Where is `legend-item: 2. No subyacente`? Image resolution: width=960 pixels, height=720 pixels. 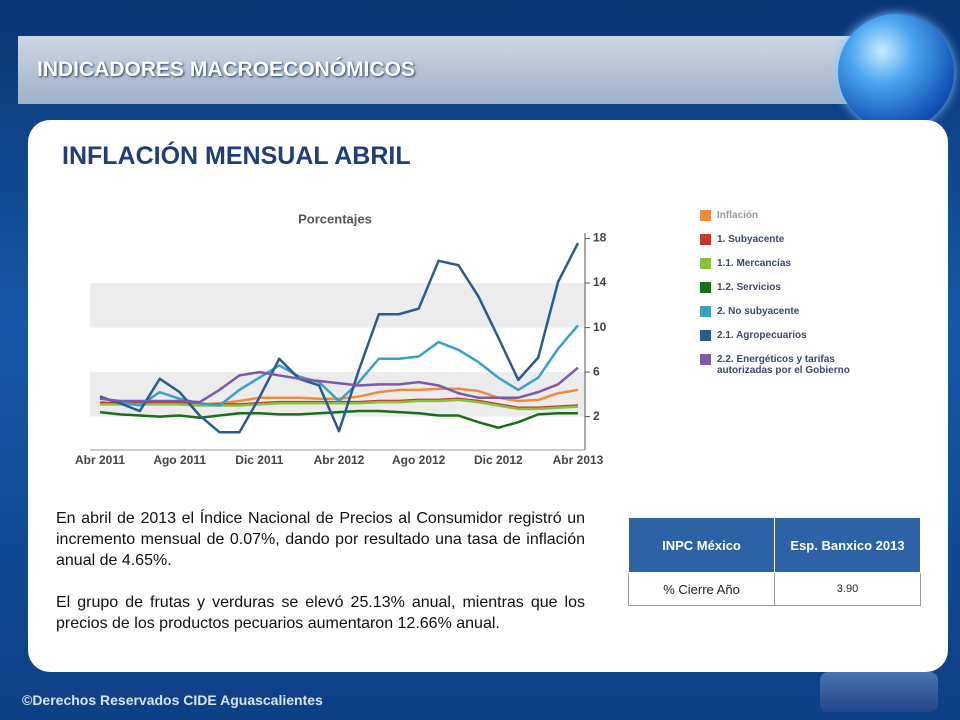 legend-item: 2. No subyacente is located at coordinates (785, 311).